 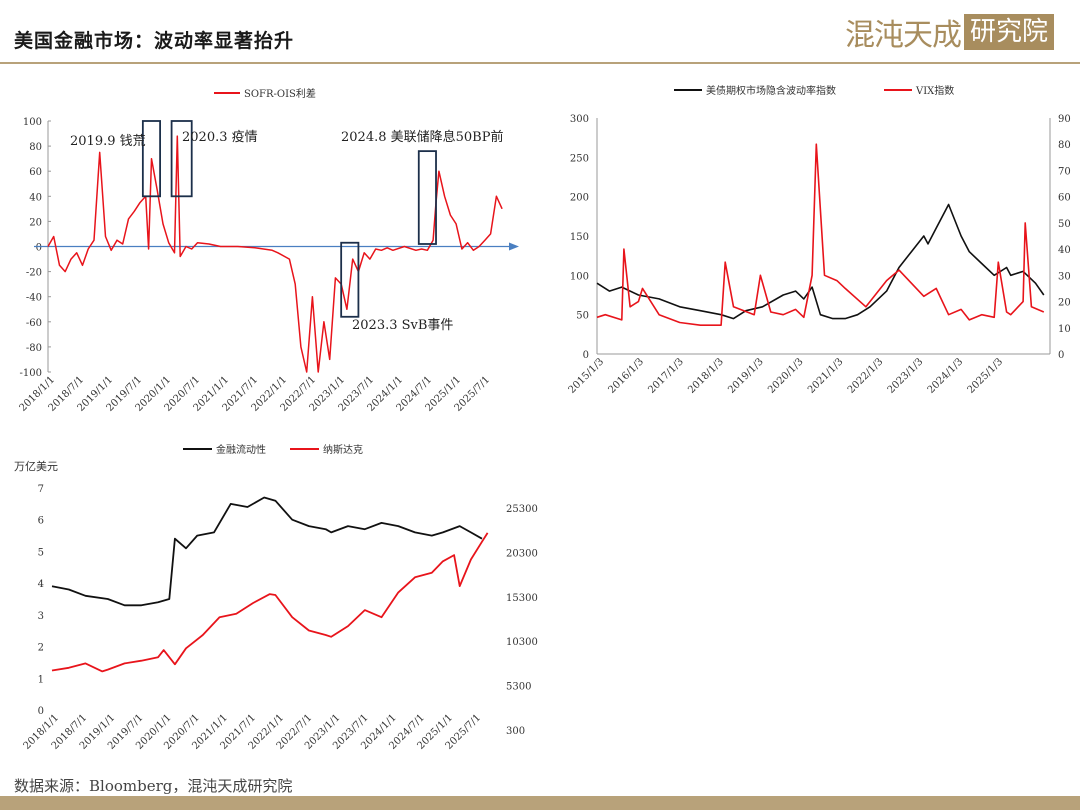 I want to click on source-note: 数据来源：Bloomberg，混沌天成研究院, so click(x=153, y=786).